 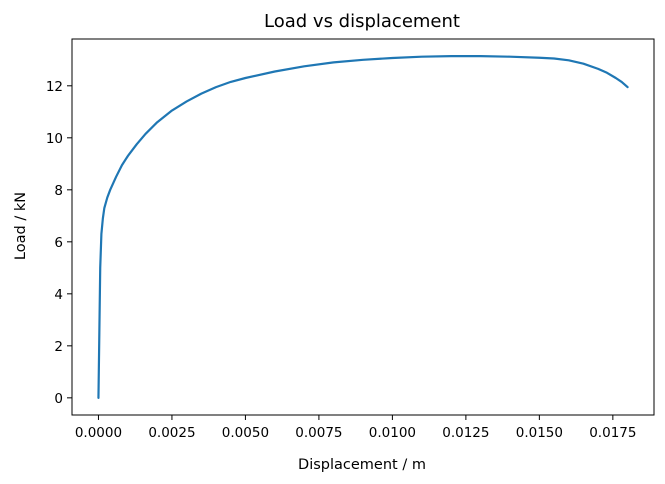 What do you see at coordinates (58, 347) in the screenshot?
I see `y-tick-label: 2` at bounding box center [58, 347].